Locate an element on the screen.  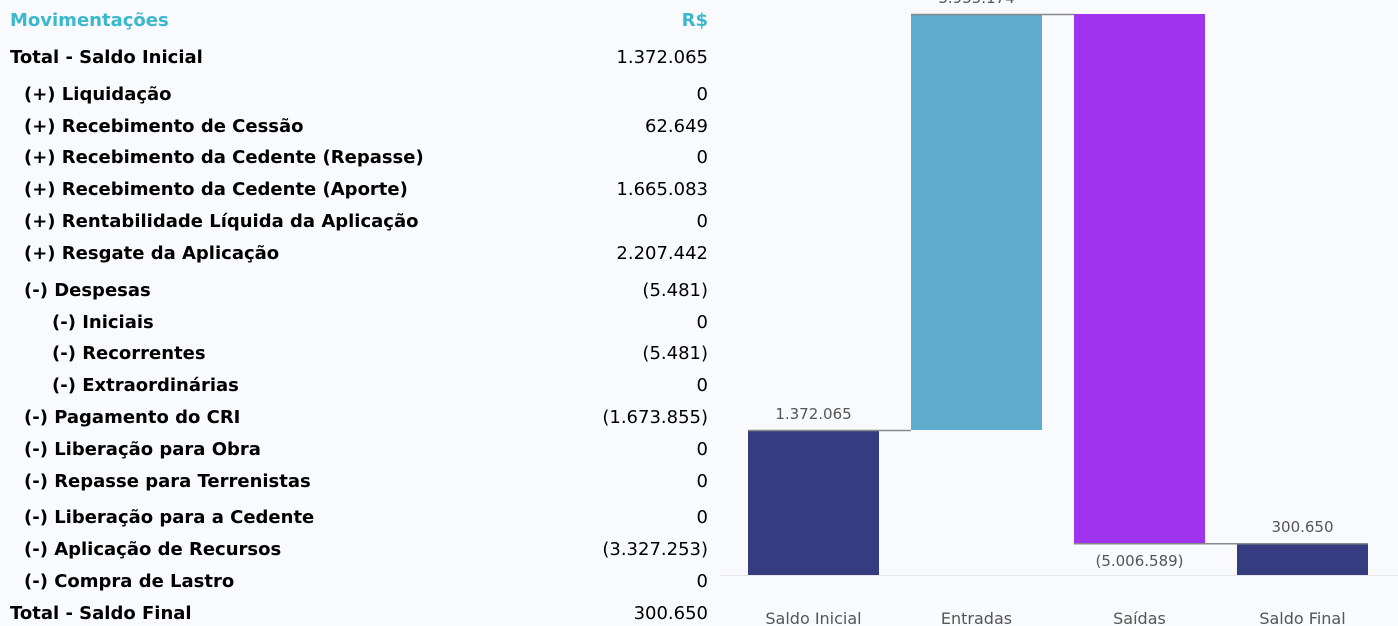
row-extraordinarias: (-) Extraordinárias 0 is located at coordinates (356, 386).